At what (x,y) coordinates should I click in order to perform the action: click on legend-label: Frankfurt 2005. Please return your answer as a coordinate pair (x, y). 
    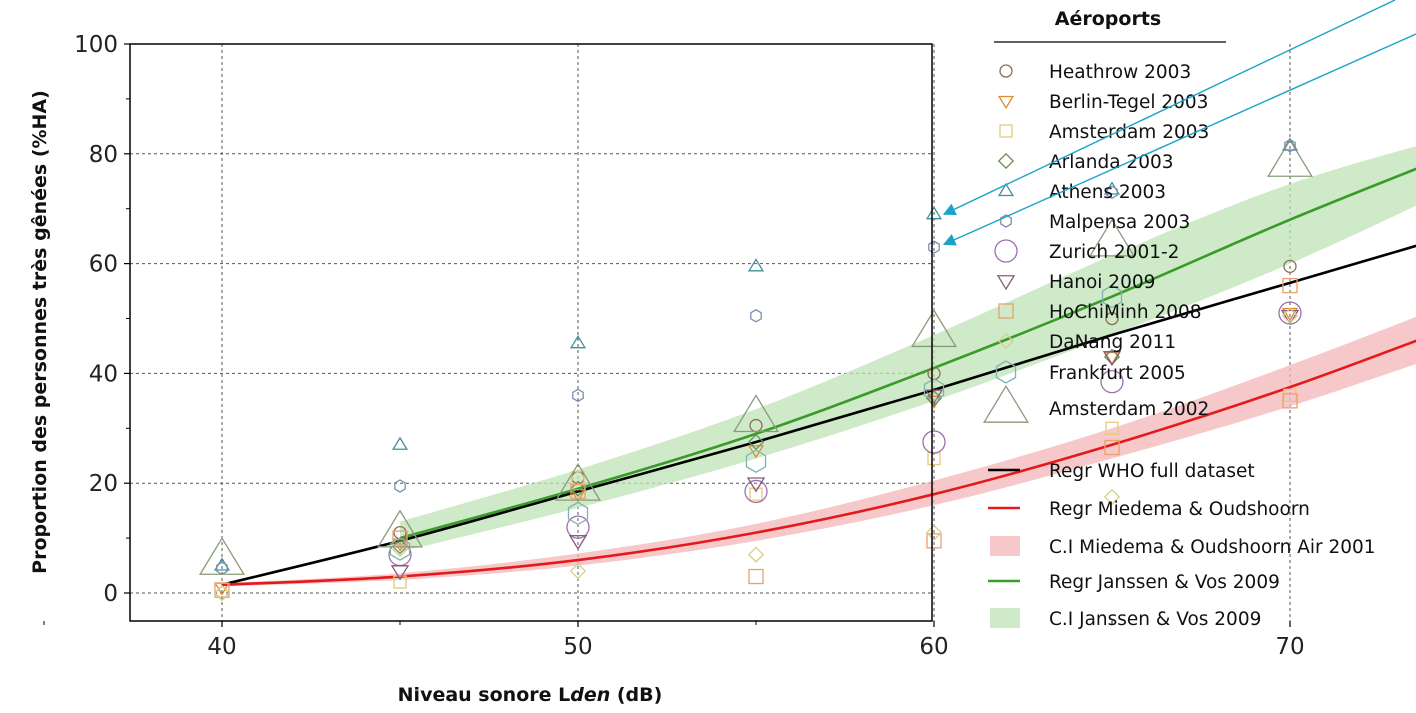
    Looking at the image, I should click on (1117, 373).